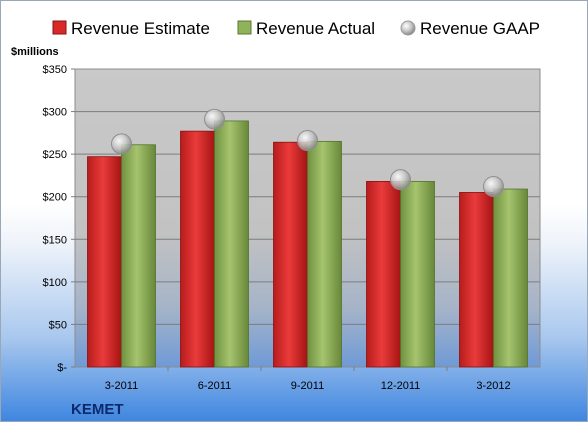  I want to click on x-tick-label: 3-2011, so click(121, 386).